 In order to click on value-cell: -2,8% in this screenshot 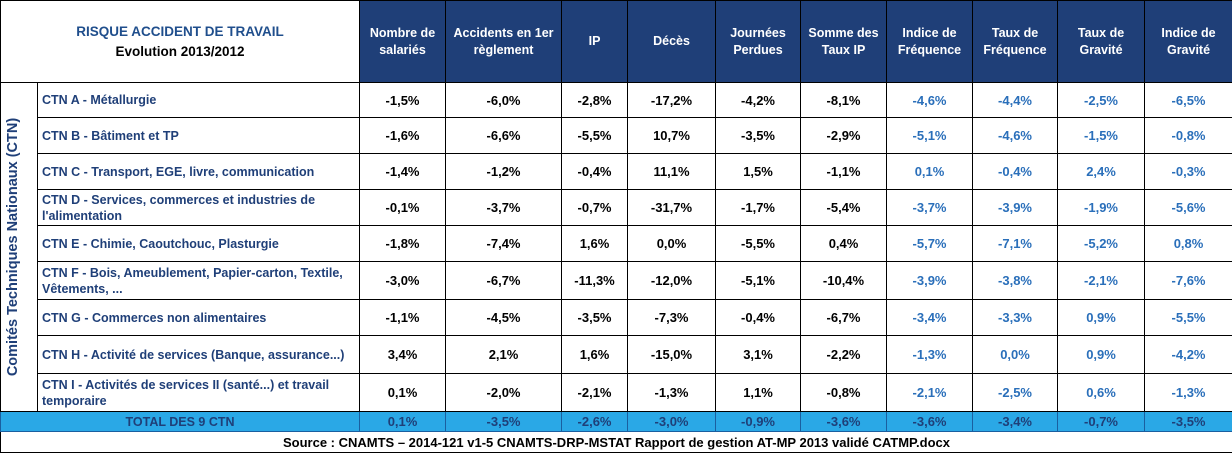, I will do `click(595, 100)`.